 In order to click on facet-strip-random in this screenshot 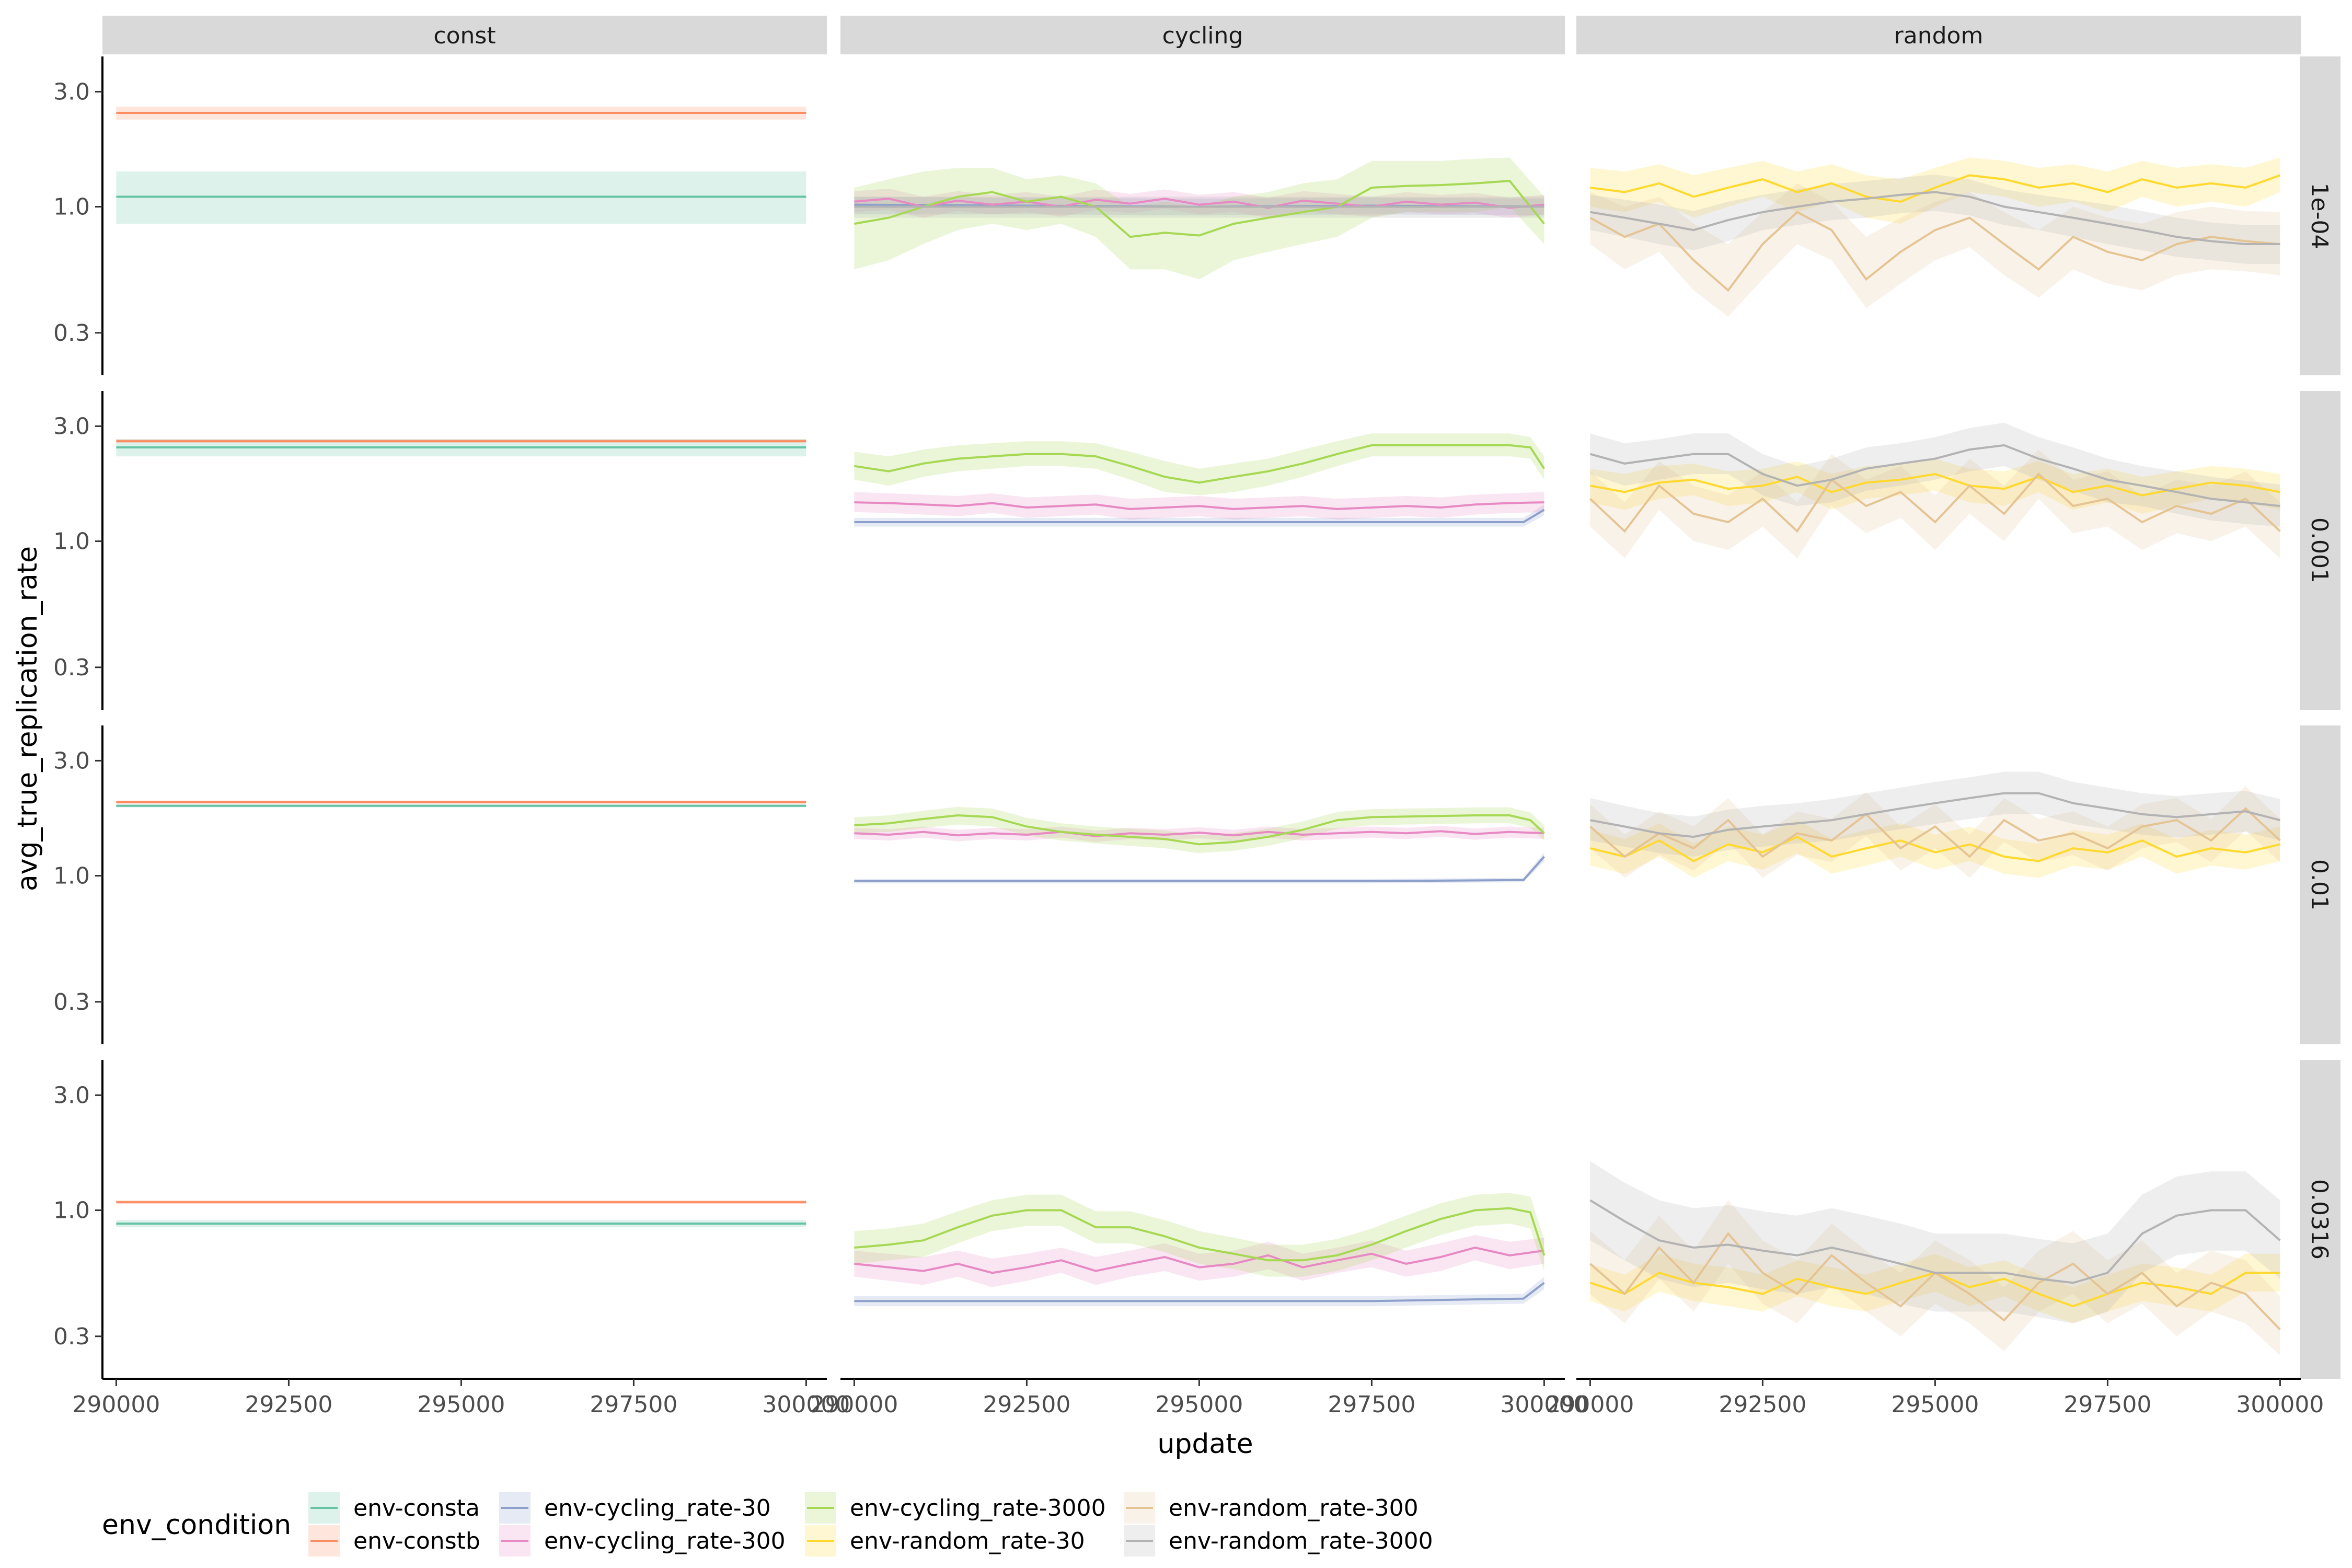, I will do `click(1938, 35)`.